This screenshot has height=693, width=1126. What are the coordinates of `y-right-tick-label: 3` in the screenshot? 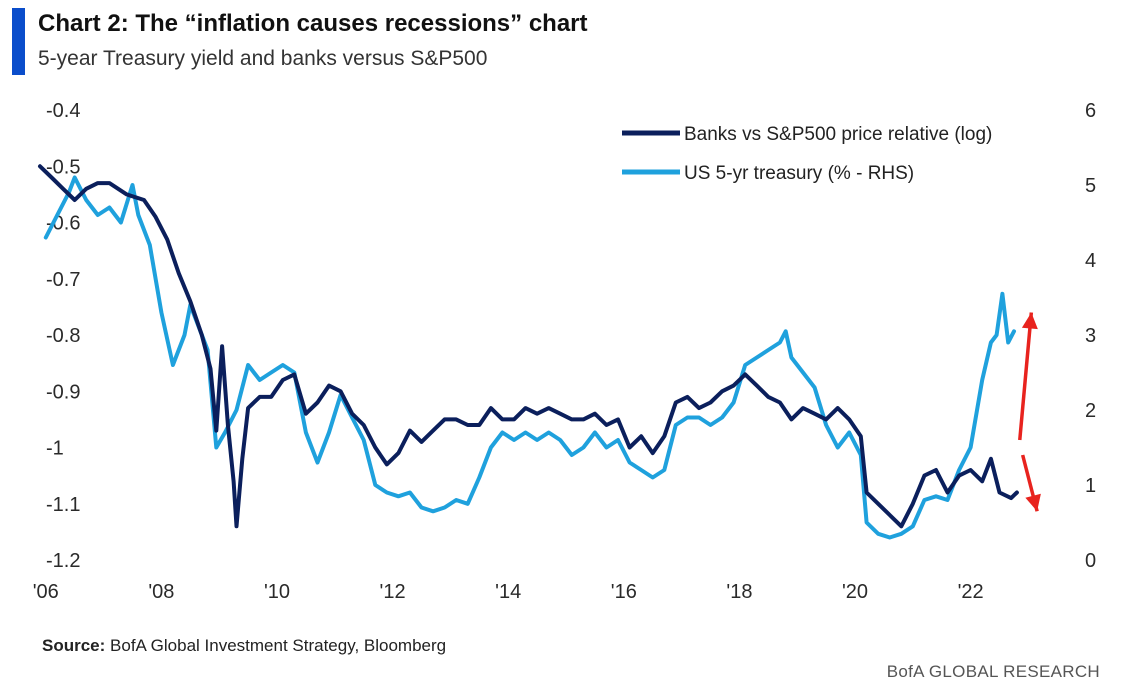 It's located at (1090, 336).